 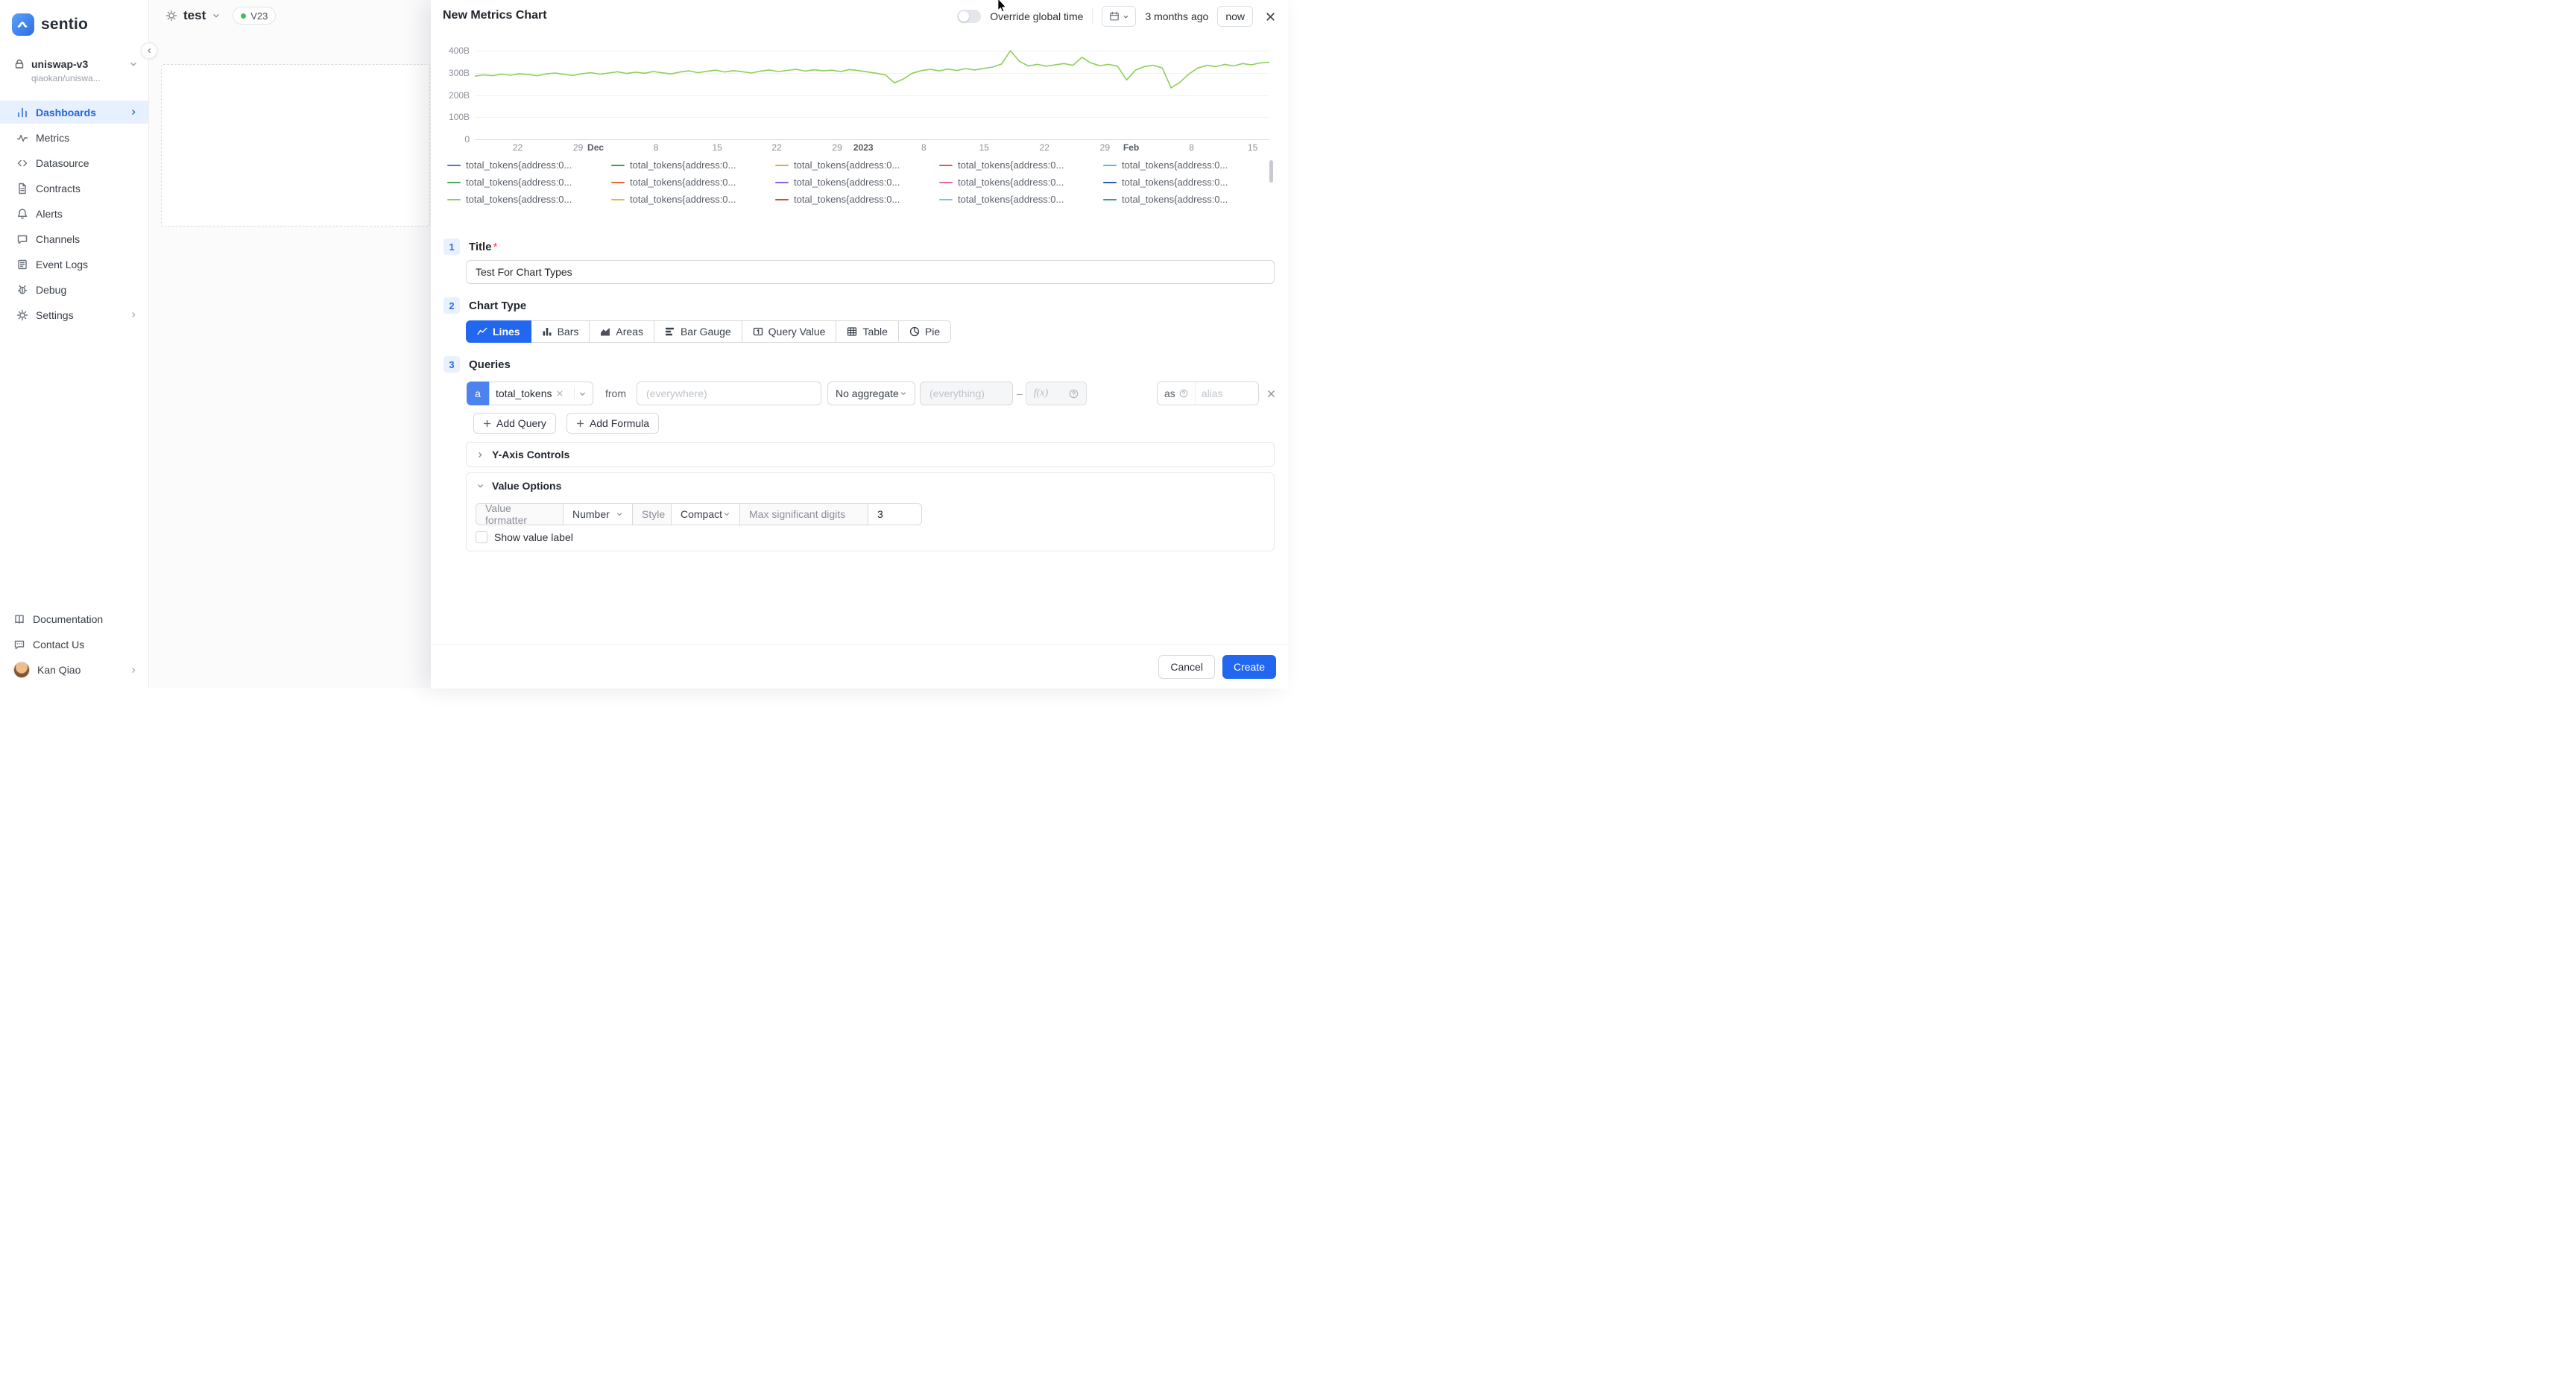 What do you see at coordinates (171, 16) in the screenshot?
I see `dashboard-settings-gear-icon` at bounding box center [171, 16].